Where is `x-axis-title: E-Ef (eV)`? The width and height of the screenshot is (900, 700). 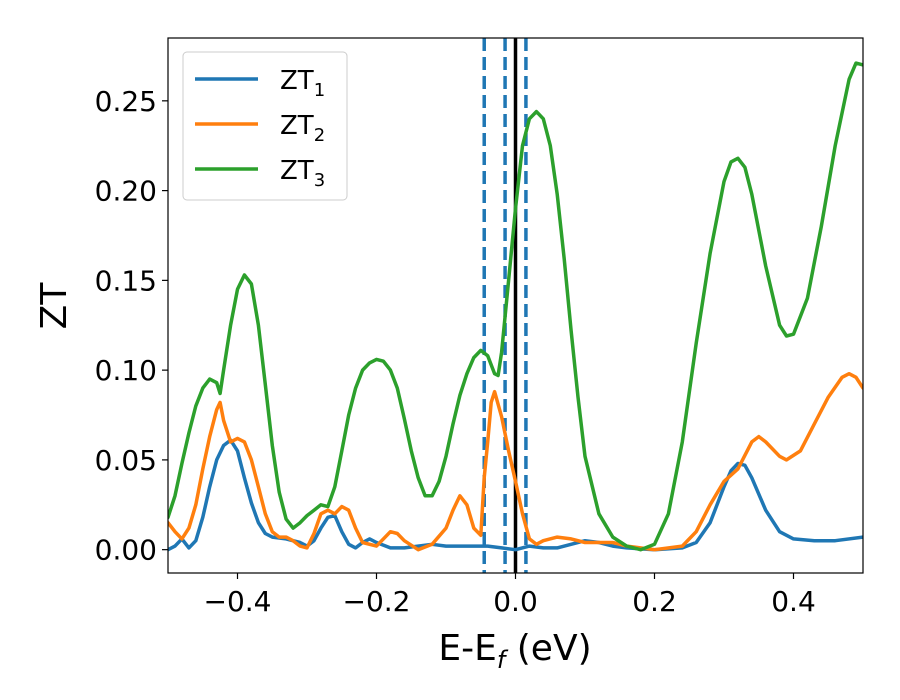
x-axis-title: E-Ef (eV) is located at coordinates (514, 651).